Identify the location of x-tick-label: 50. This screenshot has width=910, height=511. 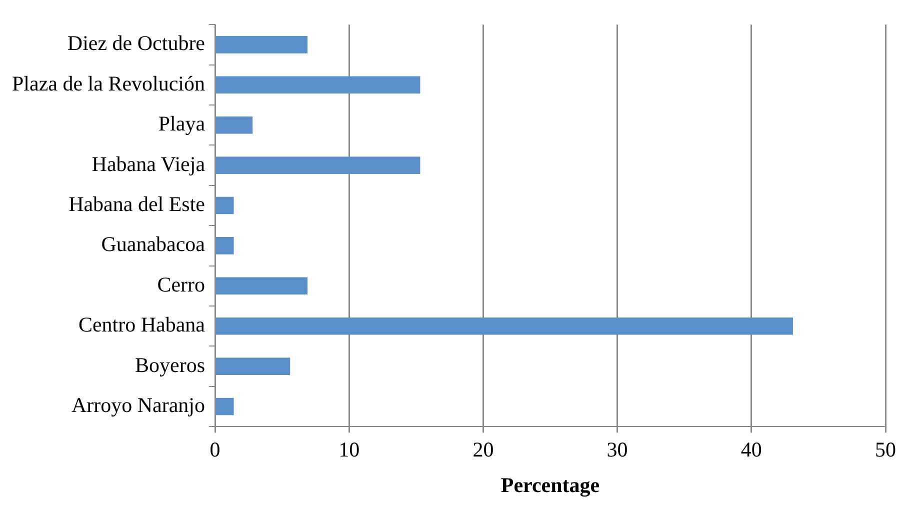
(885, 450).